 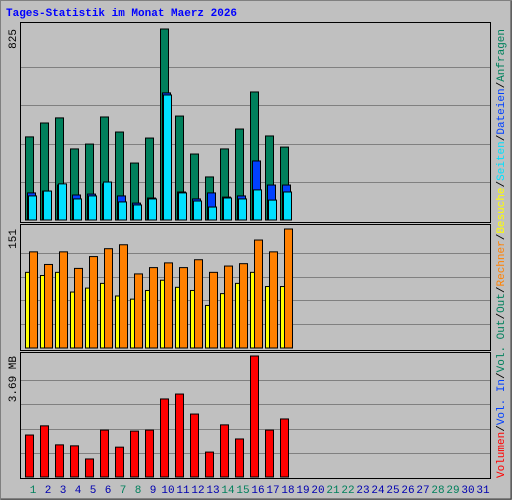 I want to click on x-tick-label: 9, so click(x=153, y=491).